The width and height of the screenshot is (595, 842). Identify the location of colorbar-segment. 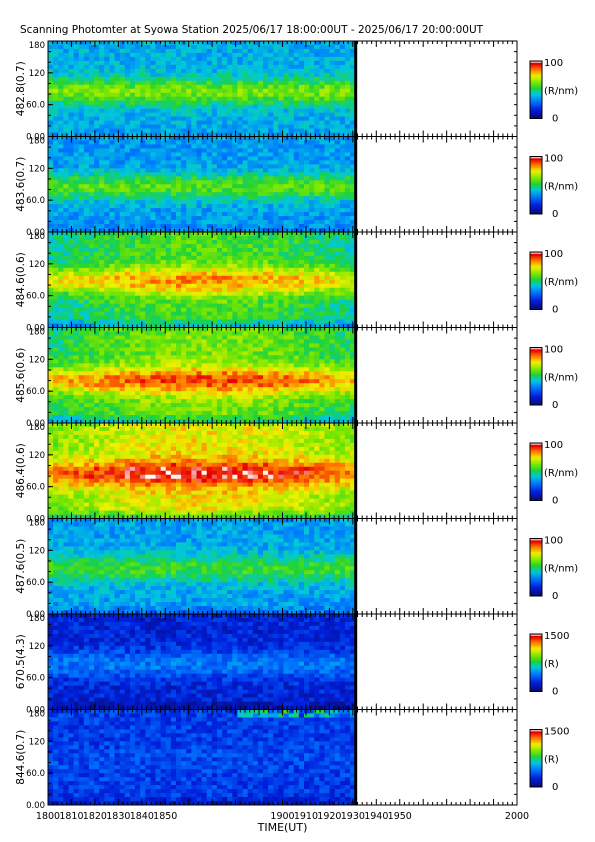
(536, 116).